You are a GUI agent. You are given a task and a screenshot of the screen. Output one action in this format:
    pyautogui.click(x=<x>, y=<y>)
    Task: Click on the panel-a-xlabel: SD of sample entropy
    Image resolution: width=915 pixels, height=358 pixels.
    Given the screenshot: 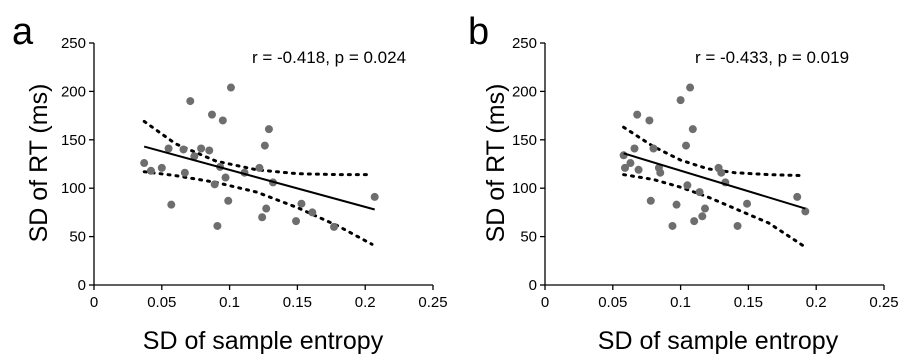 What is the action you would take?
    pyautogui.click(x=263, y=341)
    